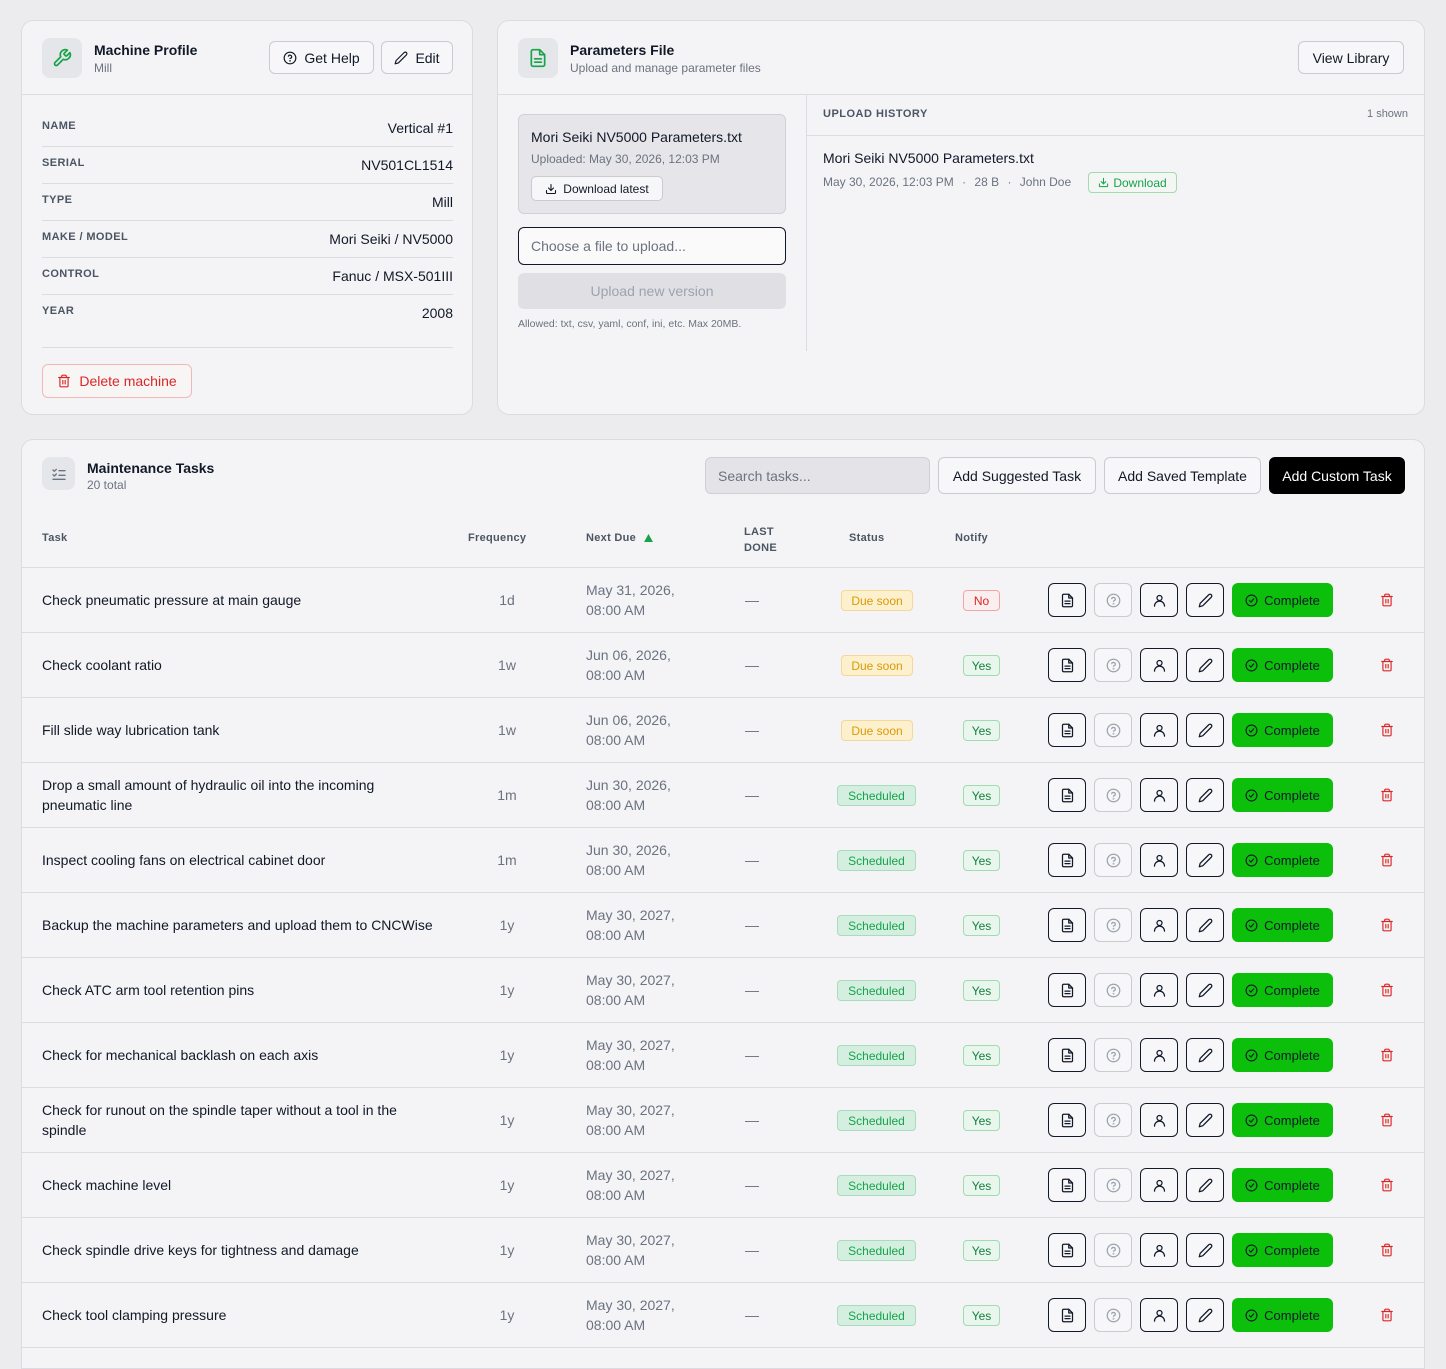 The width and height of the screenshot is (1446, 1369). Describe the element at coordinates (1337, 475) in the screenshot. I see `add-custom-task-button: Add Custom Task` at that location.